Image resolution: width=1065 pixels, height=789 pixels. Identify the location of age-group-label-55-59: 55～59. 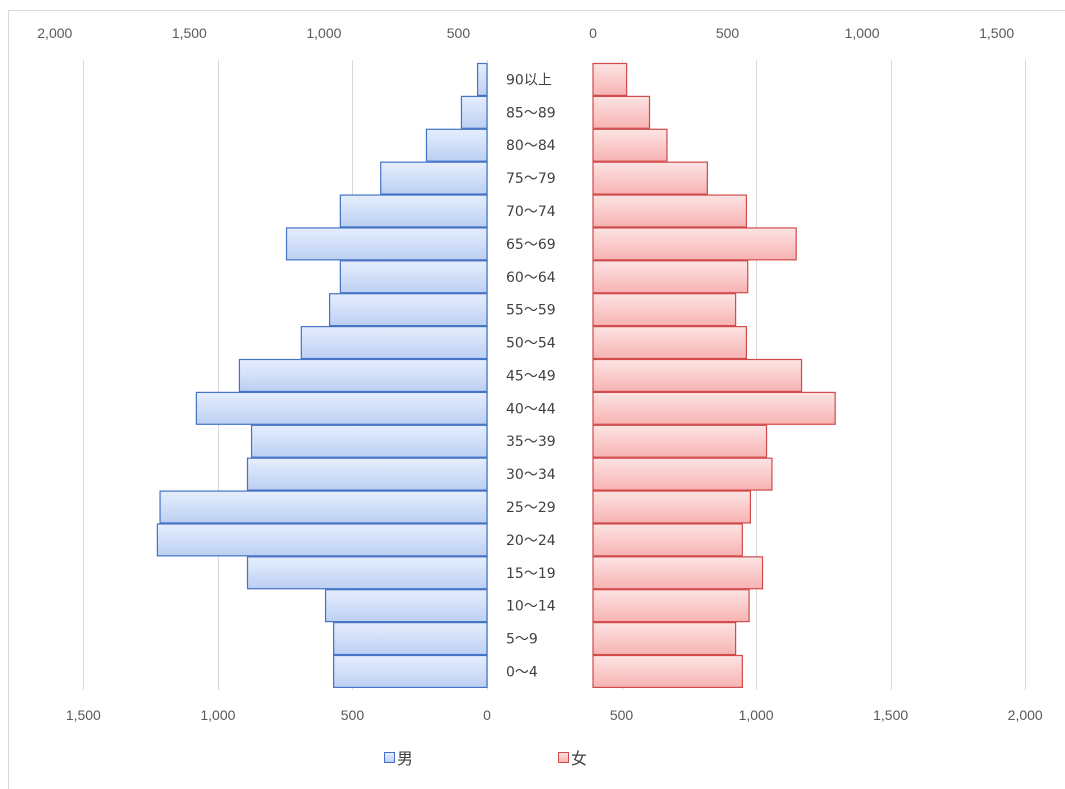
(531, 311).